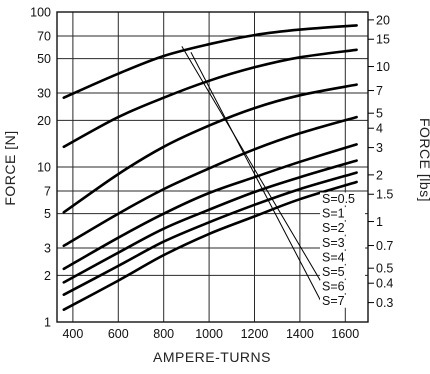 Image resolution: width=430 pixels, height=374 pixels. What do you see at coordinates (379, 91) in the screenshot?
I see `y2-tick-label: 7` at bounding box center [379, 91].